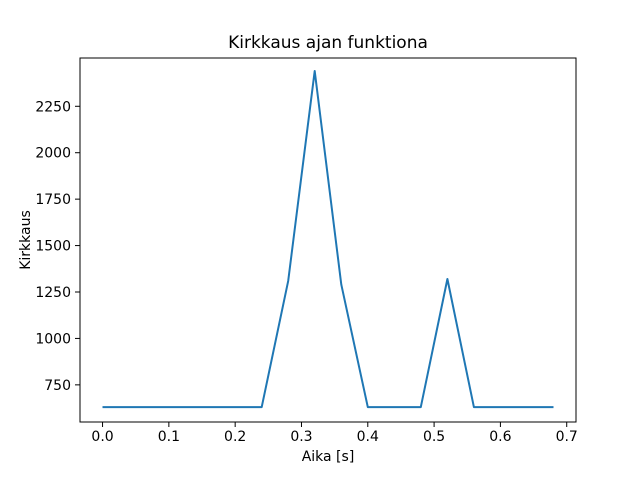 Image resolution: width=640 pixels, height=480 pixels. Describe the element at coordinates (328, 457) in the screenshot. I see `x-axis-label: Aika [s]` at that location.